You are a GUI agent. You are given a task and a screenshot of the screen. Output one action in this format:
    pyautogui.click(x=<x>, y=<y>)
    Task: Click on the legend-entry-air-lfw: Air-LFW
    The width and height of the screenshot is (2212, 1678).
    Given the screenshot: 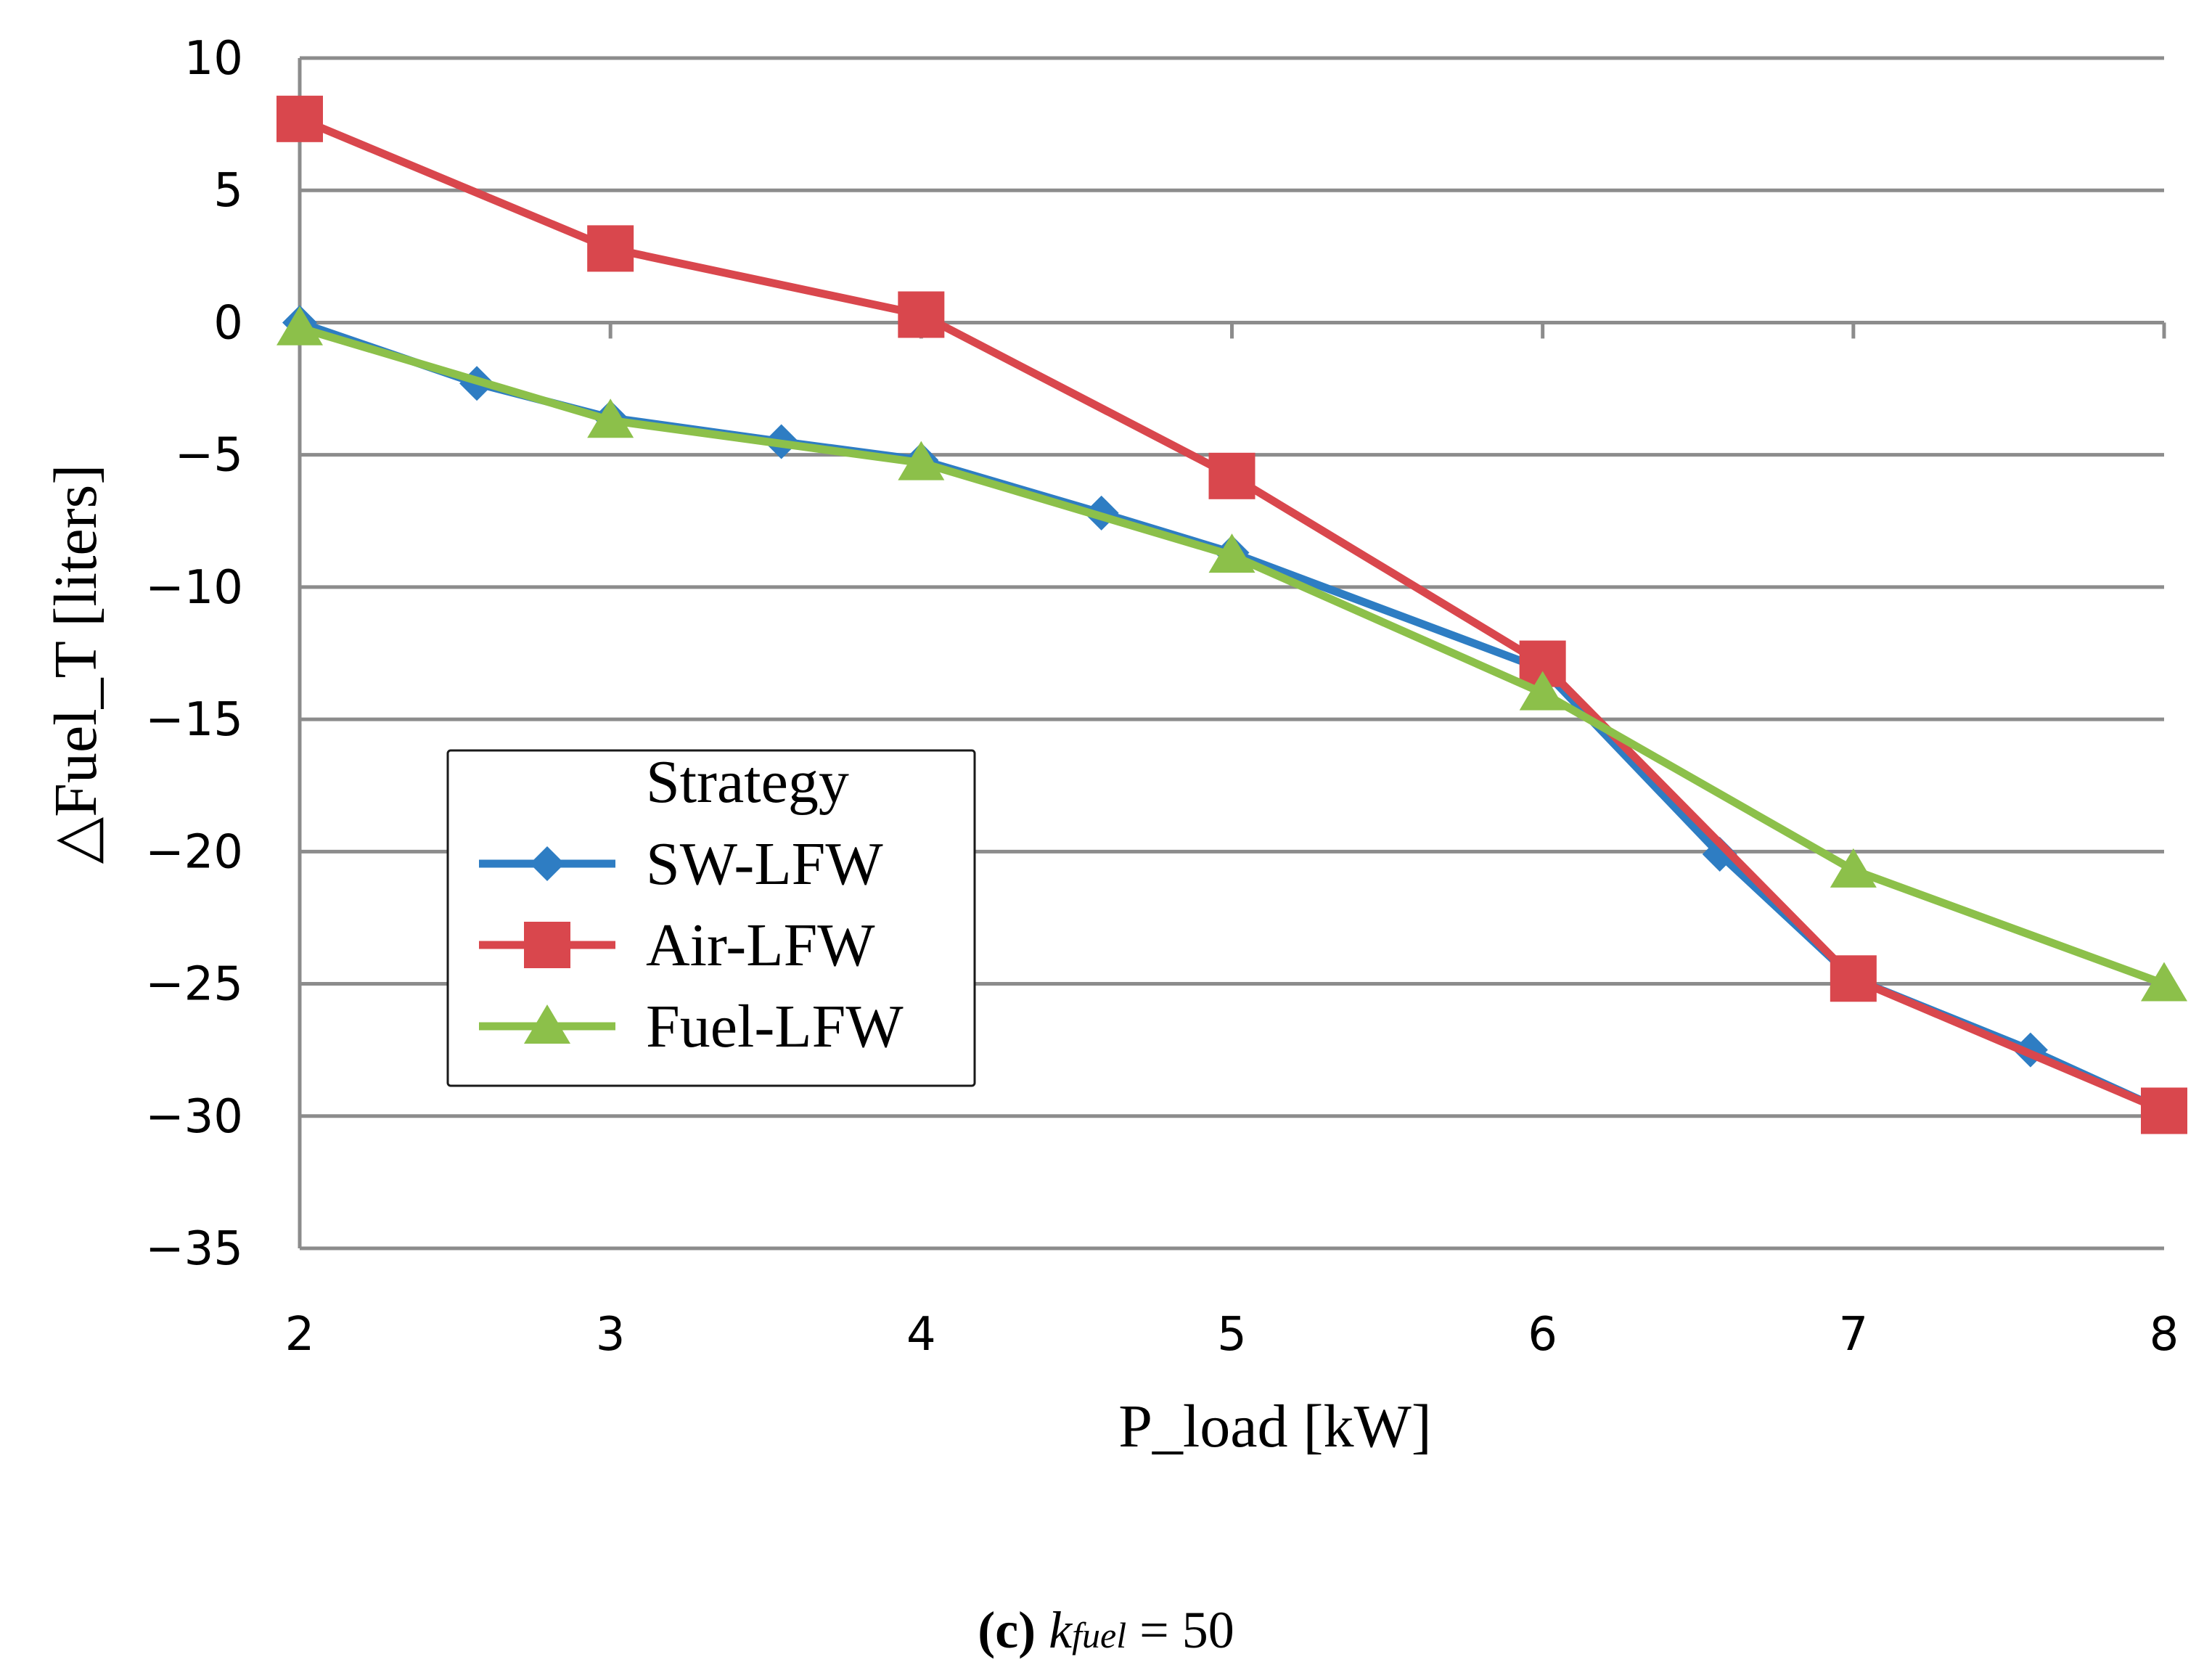 What is the action you would take?
    pyautogui.click(x=760, y=945)
    